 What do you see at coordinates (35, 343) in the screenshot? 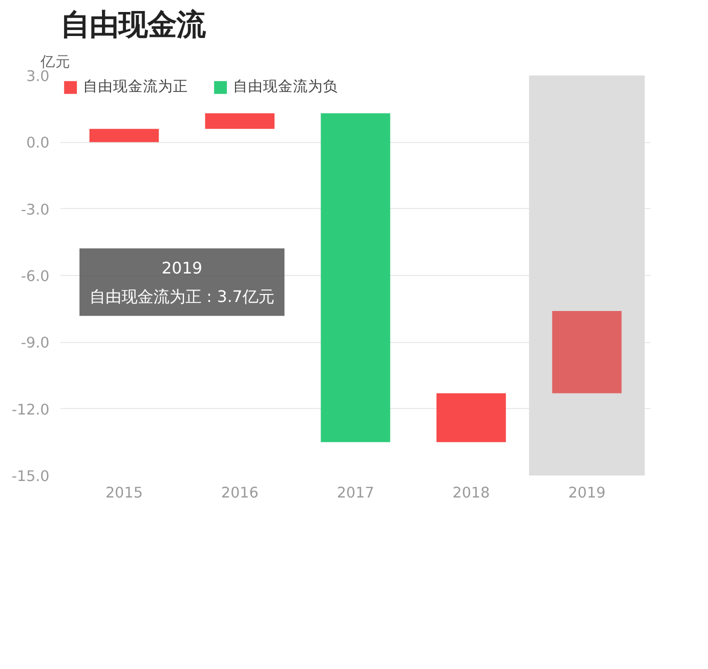
I see `y-tick-label: -9.0` at bounding box center [35, 343].